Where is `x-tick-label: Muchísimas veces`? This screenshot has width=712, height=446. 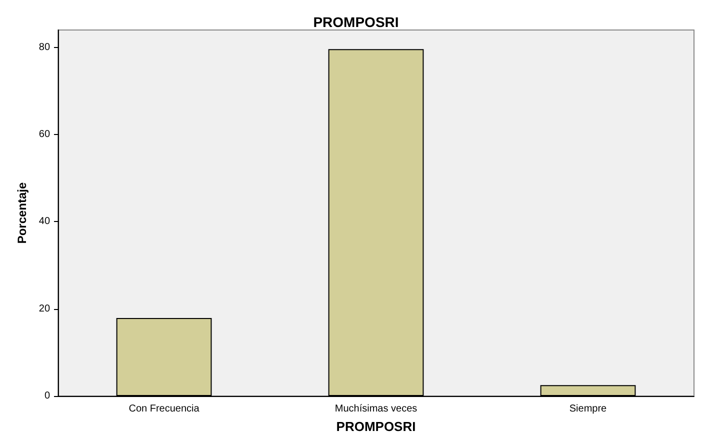
x-tick-label: Muchísimas veces is located at coordinates (376, 409).